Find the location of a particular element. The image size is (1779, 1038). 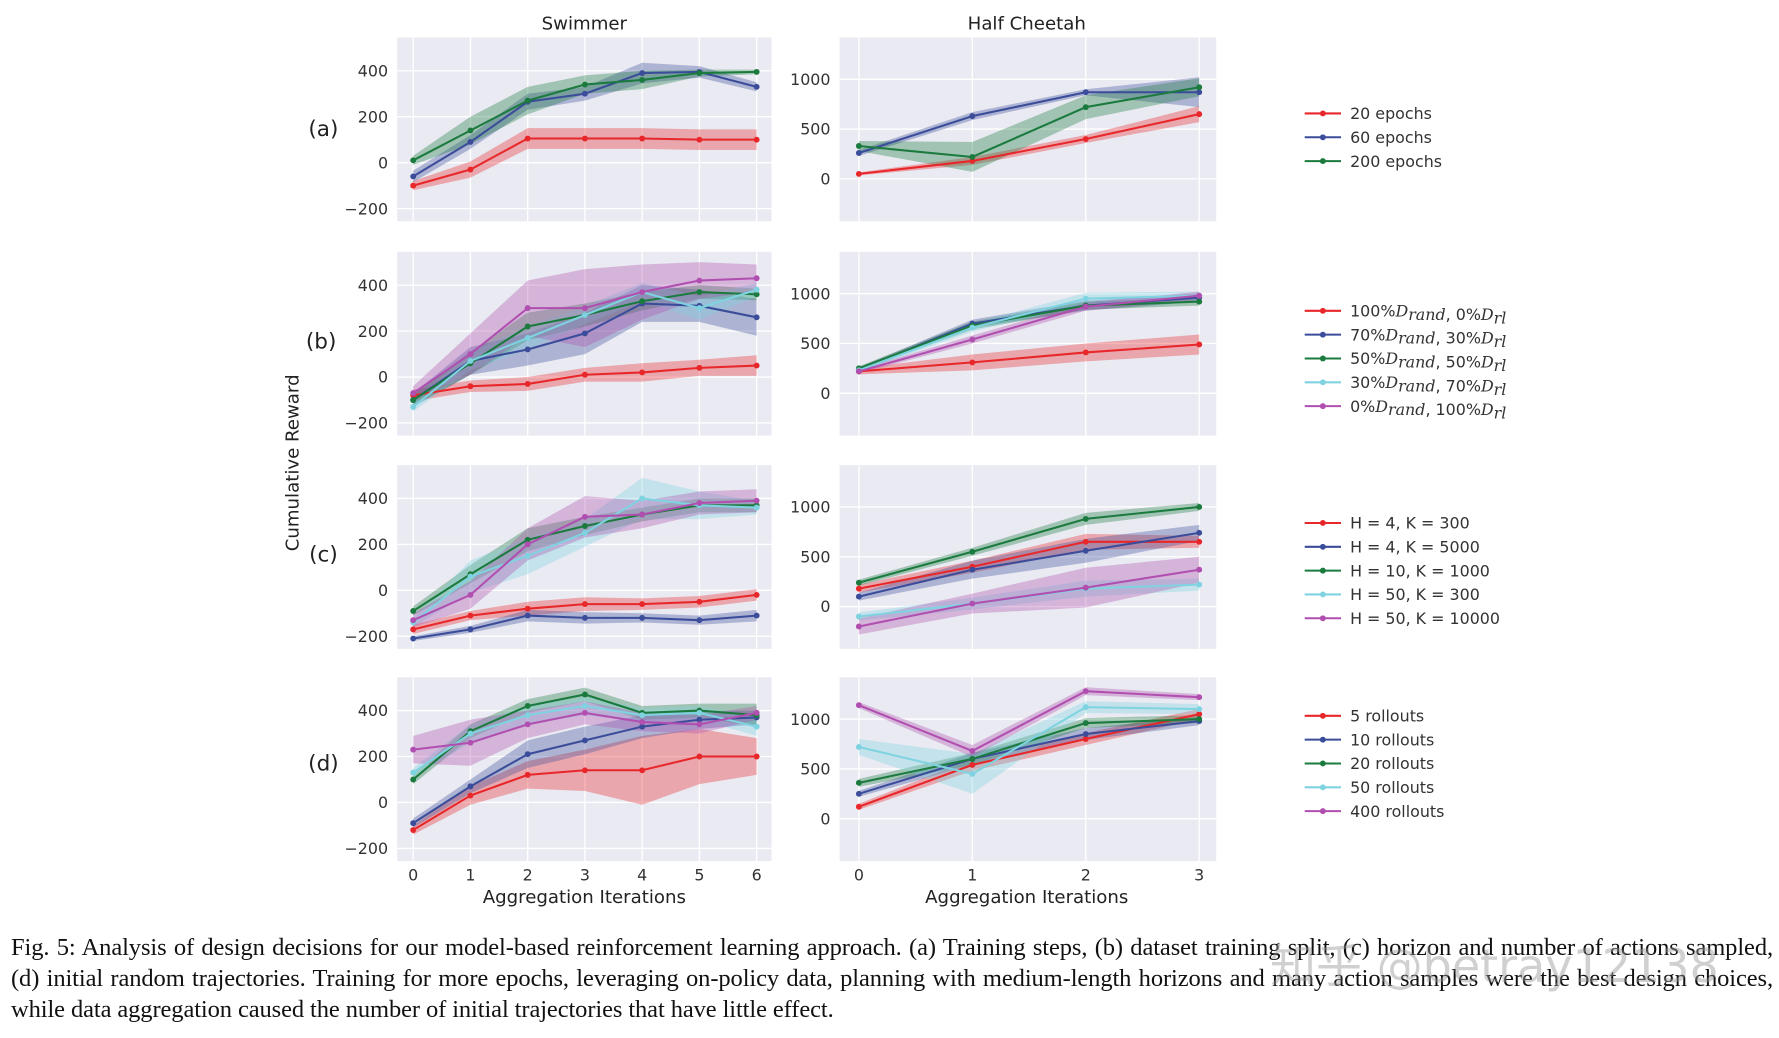

legend-entry: 400 rollouts is located at coordinates (1374, 811).